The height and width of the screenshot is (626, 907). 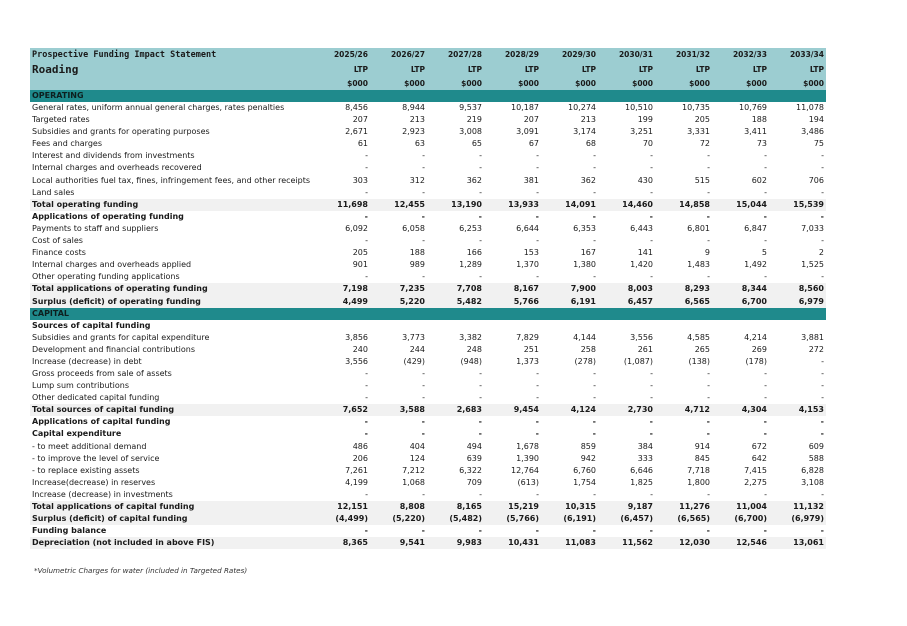 I want to click on row-value: 8,944, so click(x=413, y=107).